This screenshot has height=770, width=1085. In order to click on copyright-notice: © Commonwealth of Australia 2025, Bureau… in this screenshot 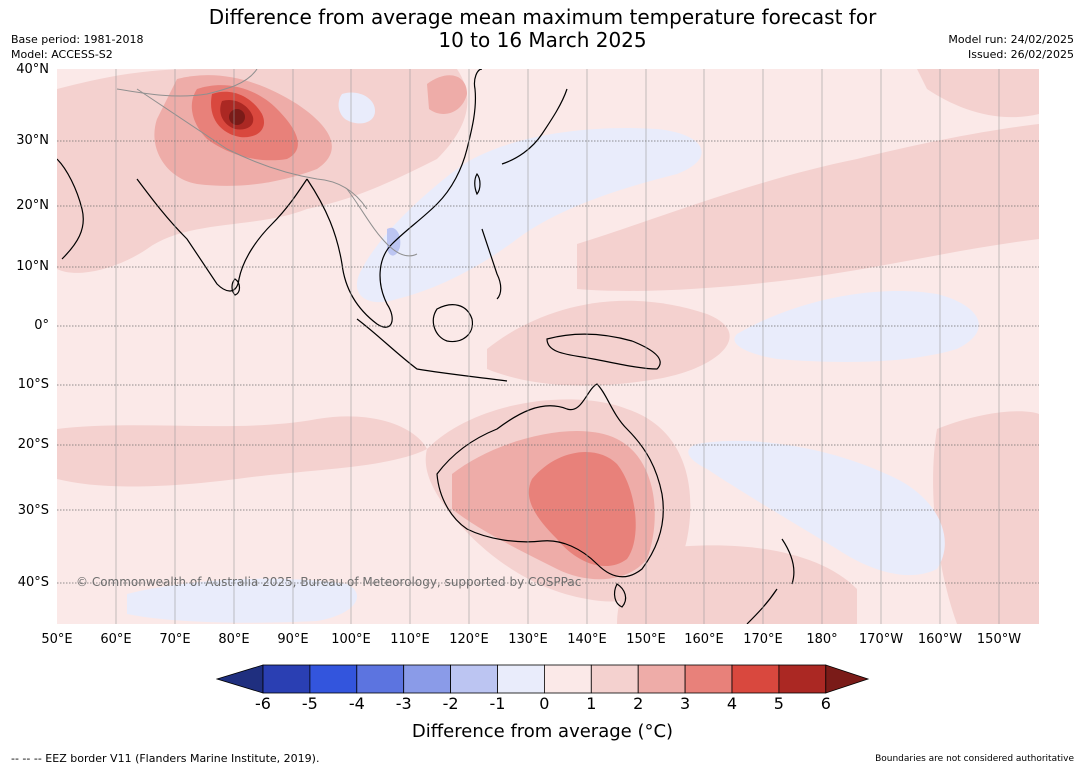, I will do `click(329, 582)`.